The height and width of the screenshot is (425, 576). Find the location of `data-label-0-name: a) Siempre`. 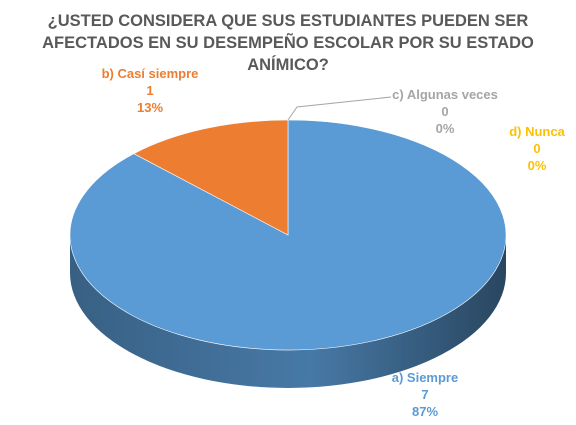

data-label-0-name: a) Siempre is located at coordinates (425, 377).